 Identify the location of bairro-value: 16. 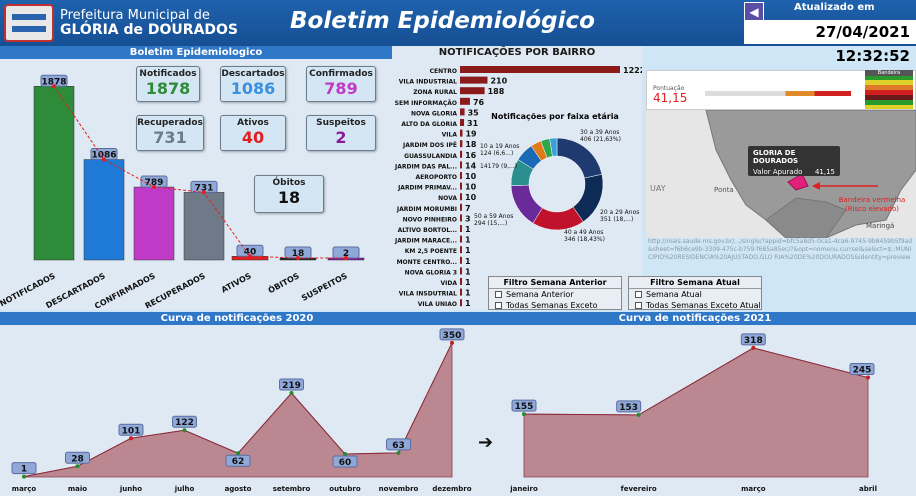
(471, 155).